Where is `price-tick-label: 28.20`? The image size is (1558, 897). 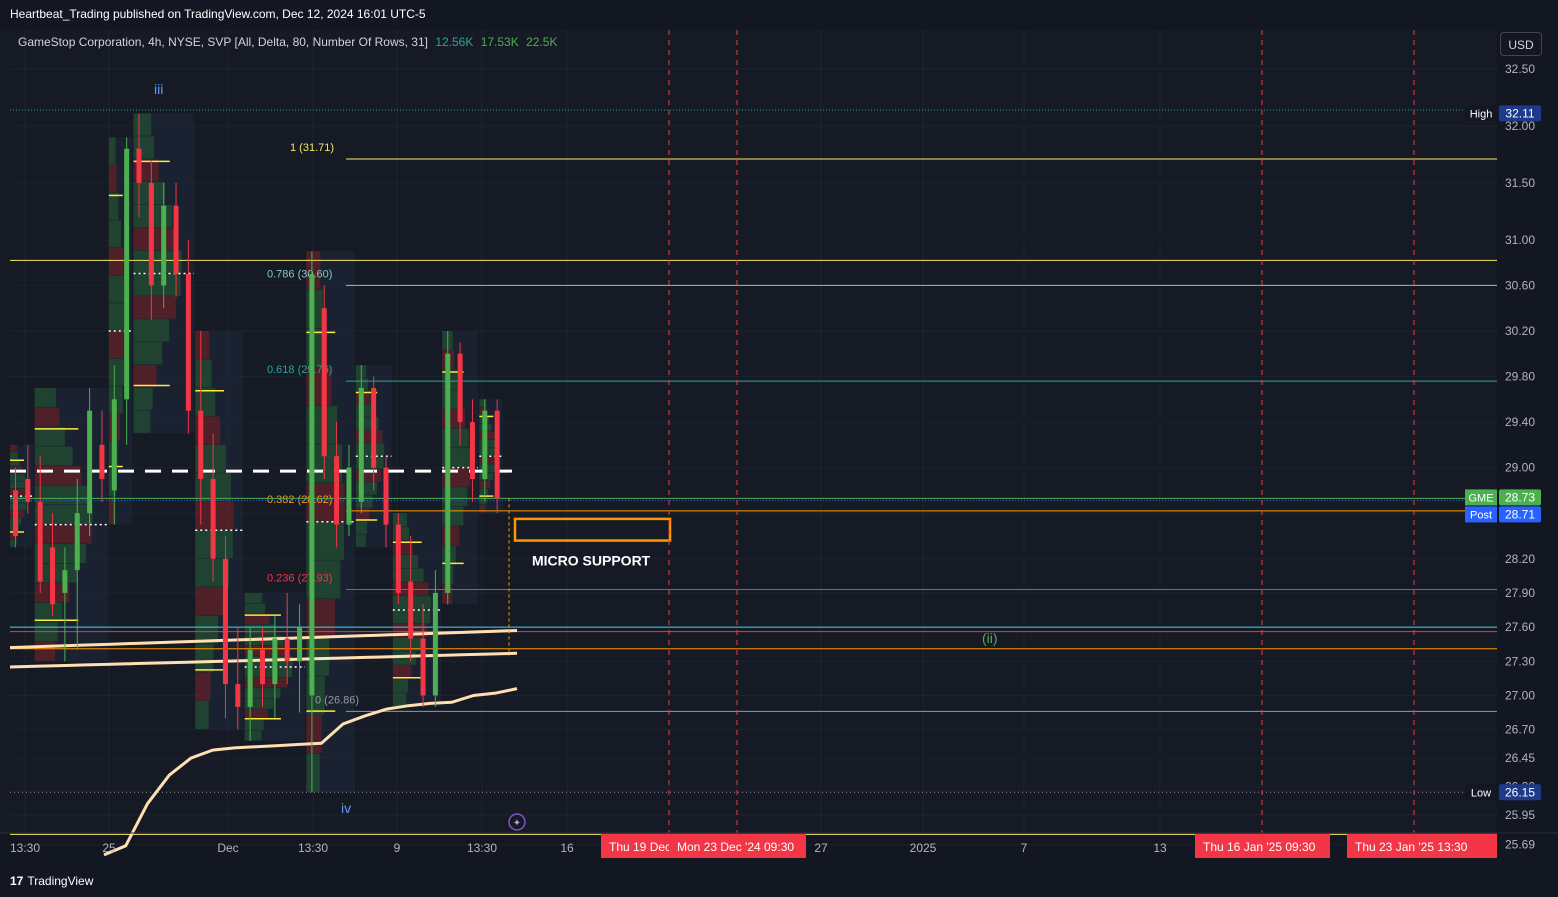 price-tick-label: 28.20 is located at coordinates (1520, 559).